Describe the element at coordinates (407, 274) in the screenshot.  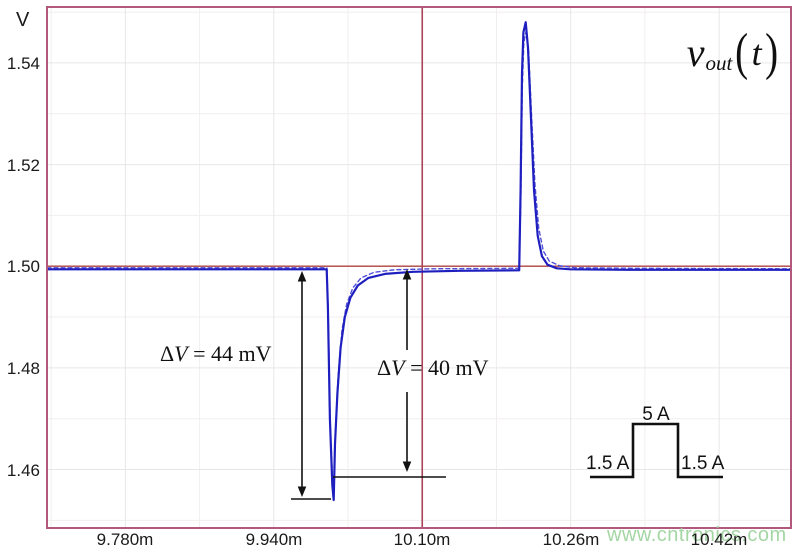
I see `arrow-40mv-head-up-icon` at that location.